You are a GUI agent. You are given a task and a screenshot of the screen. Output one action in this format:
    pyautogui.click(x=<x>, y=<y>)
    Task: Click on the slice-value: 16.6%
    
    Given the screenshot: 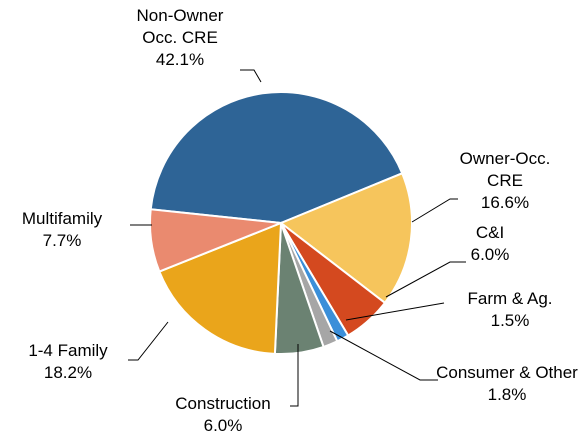 What is the action you would take?
    pyautogui.click(x=505, y=202)
    